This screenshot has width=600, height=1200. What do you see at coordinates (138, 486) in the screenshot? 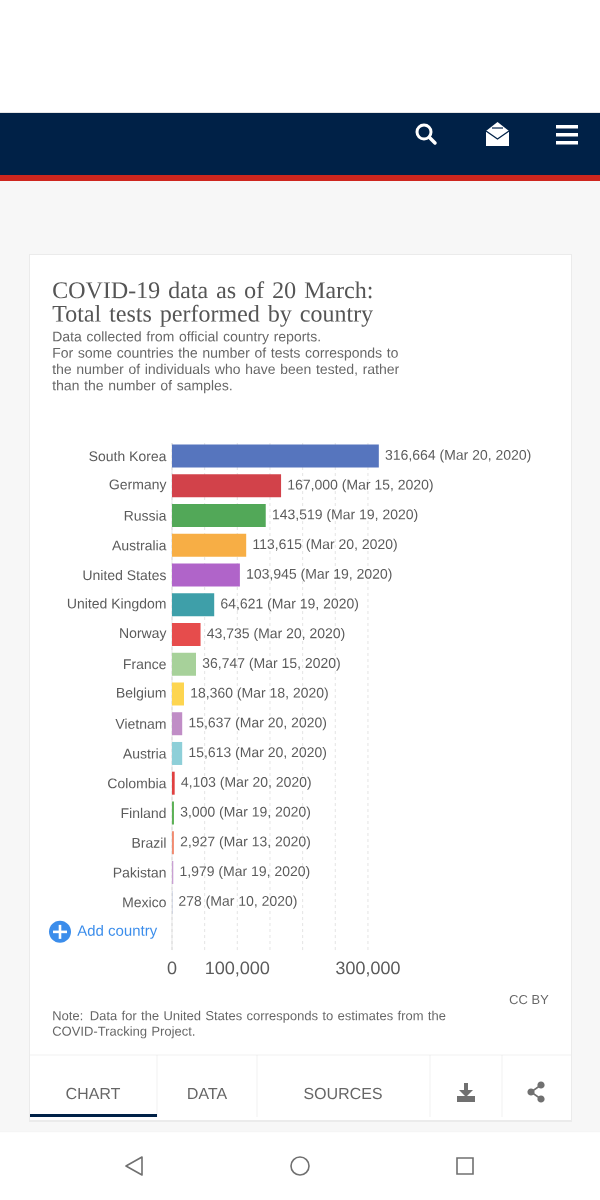
I see `y-tick-label: Germany` at bounding box center [138, 486].